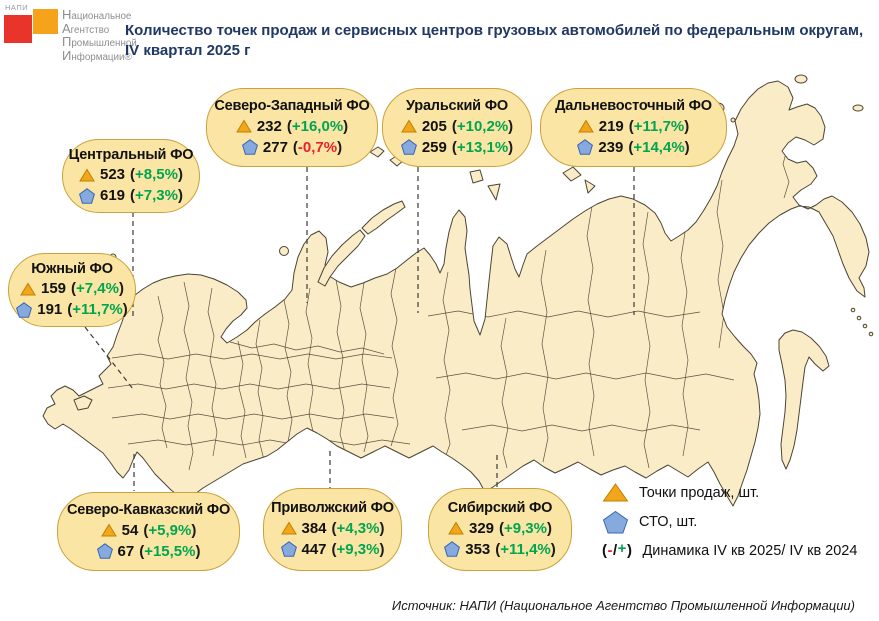  What do you see at coordinates (113, 175) in the screenshot?
I see `sales-value: 523` at bounding box center [113, 175].